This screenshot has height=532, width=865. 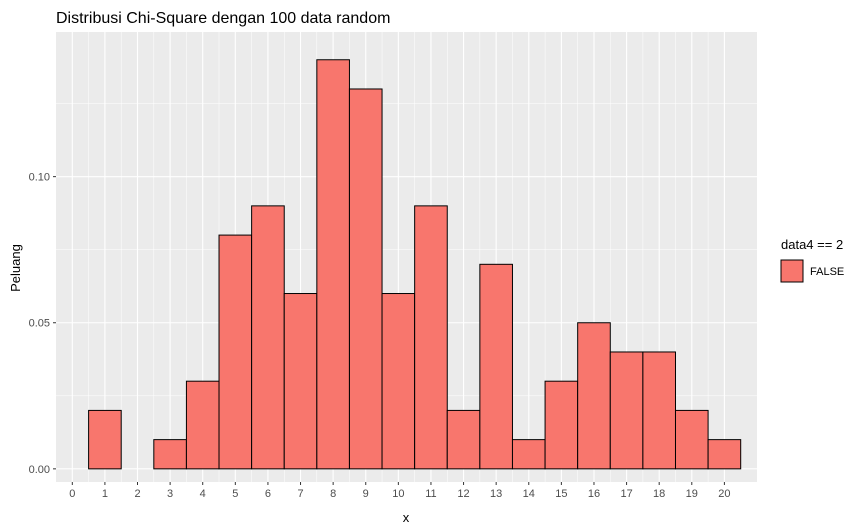 I want to click on x-tick-label: 5, so click(x=235, y=494).